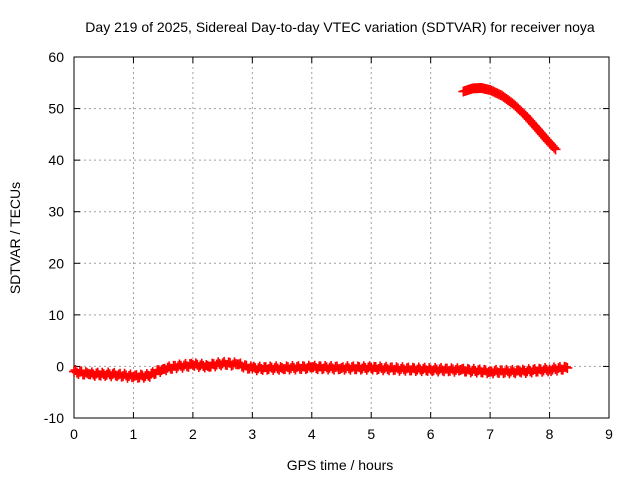 The image size is (640, 480). What do you see at coordinates (54, 237) in the screenshot?
I see `y-axis-tick-labels: -10 0 10 20 30 40 50 60` at bounding box center [54, 237].